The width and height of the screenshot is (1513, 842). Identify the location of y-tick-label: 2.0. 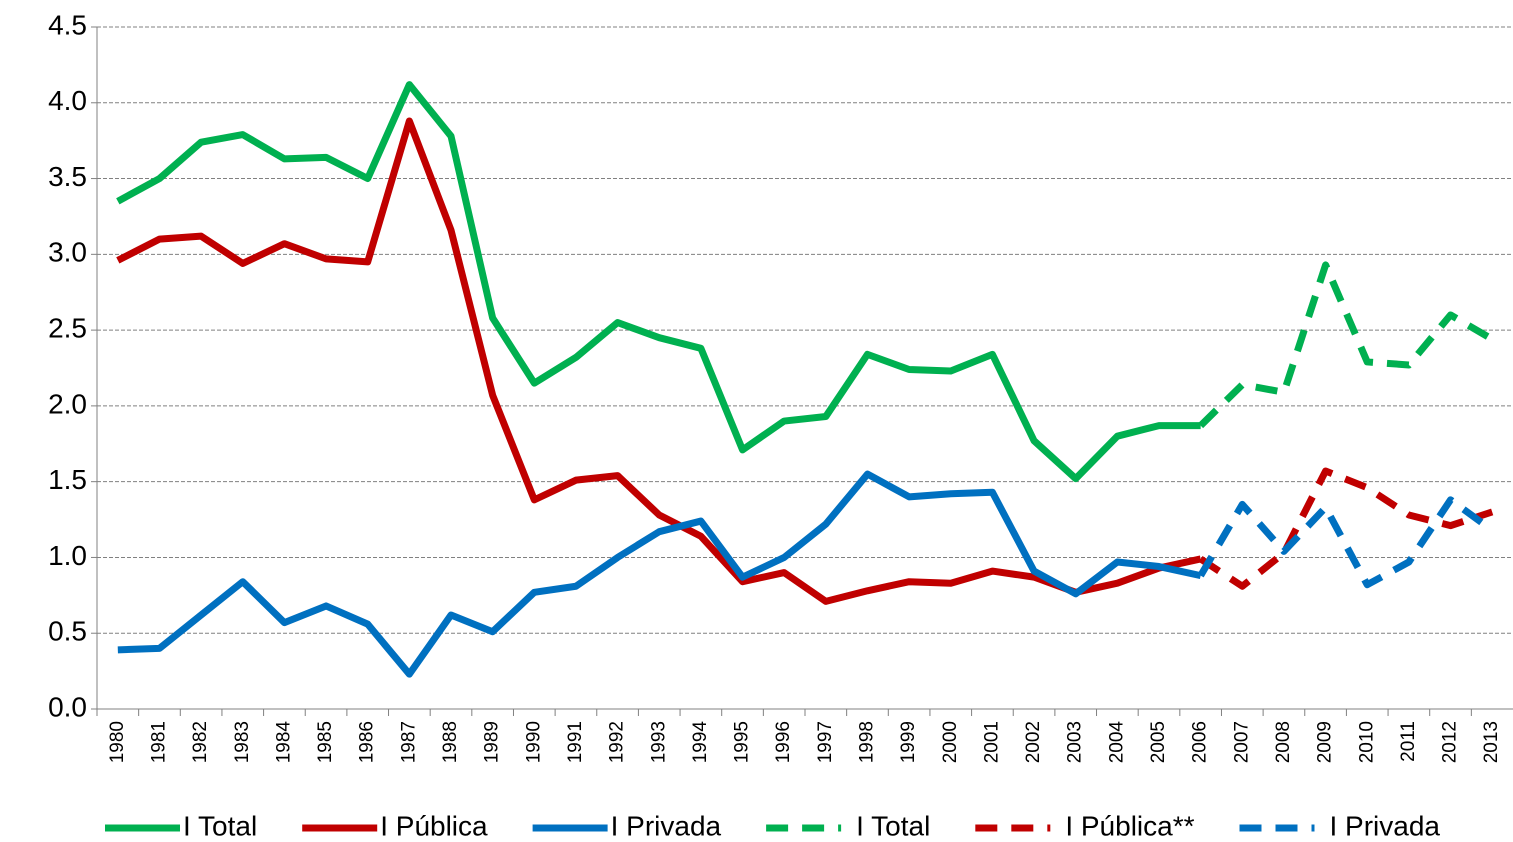
(67, 403).